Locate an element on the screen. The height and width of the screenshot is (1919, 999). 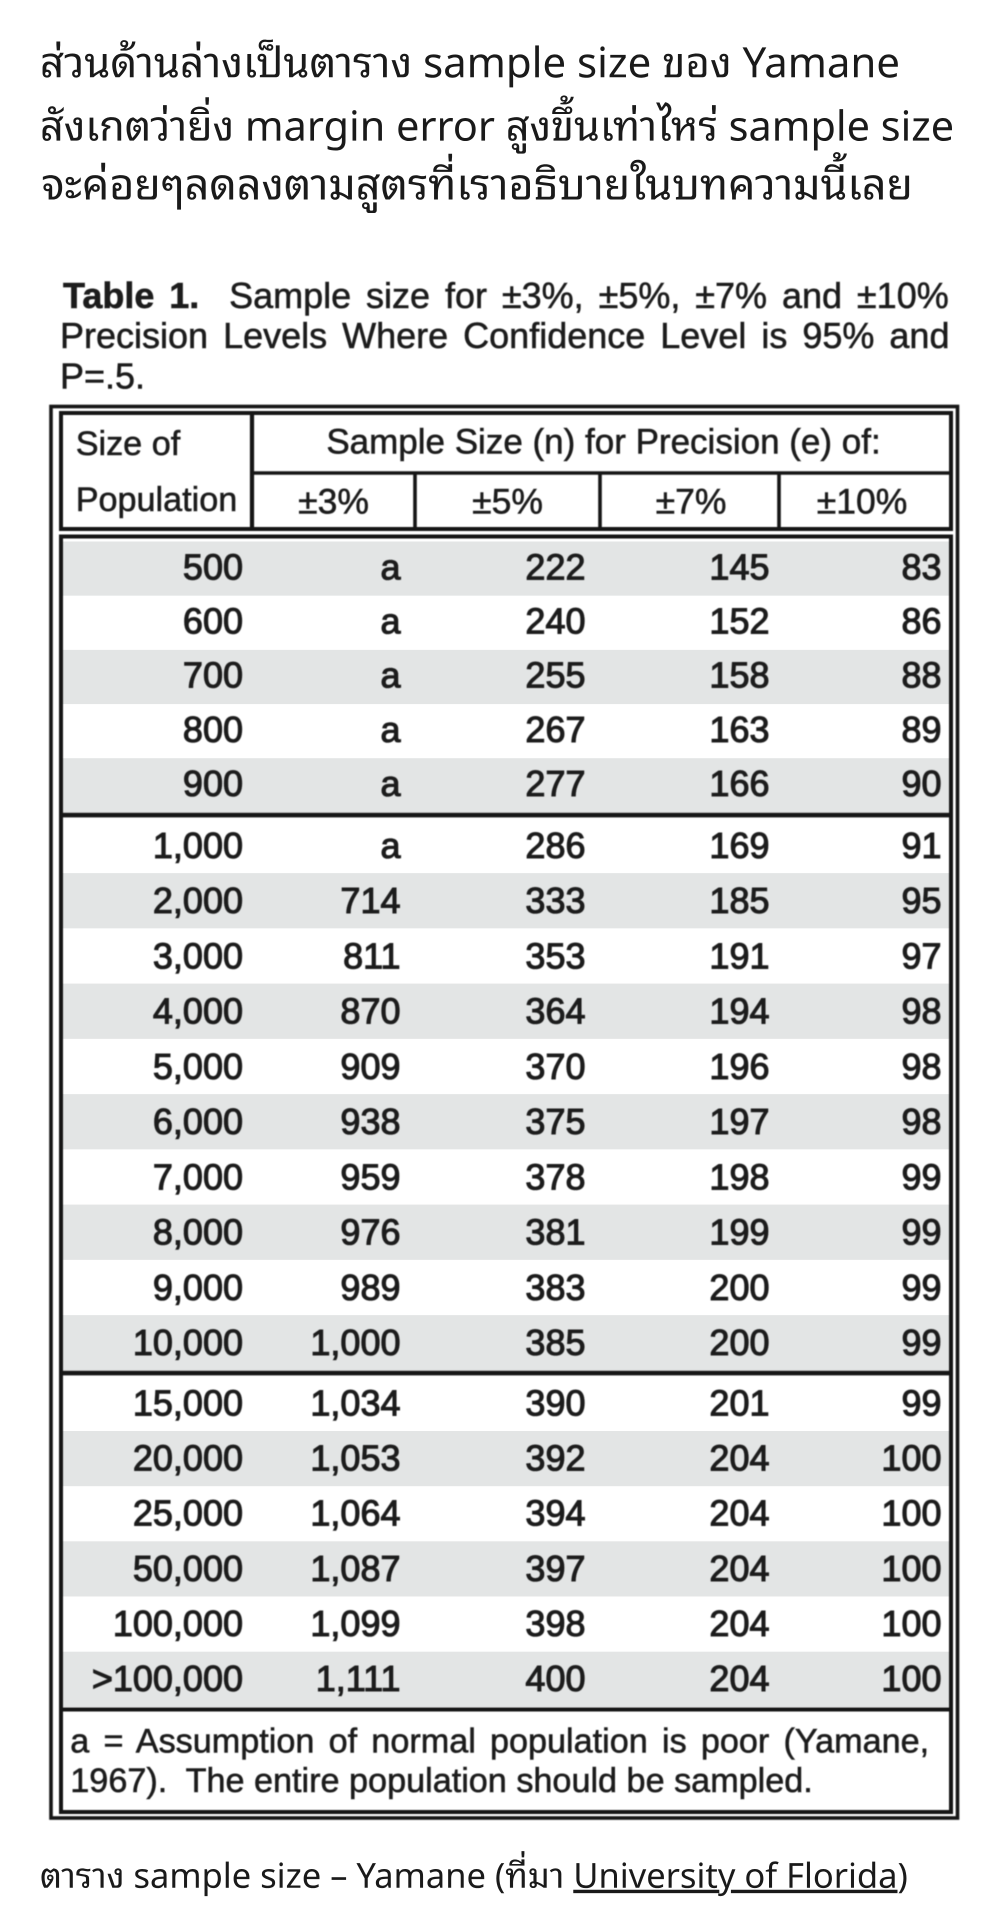
svg-text: 938 is located at coordinates (370, 1121).